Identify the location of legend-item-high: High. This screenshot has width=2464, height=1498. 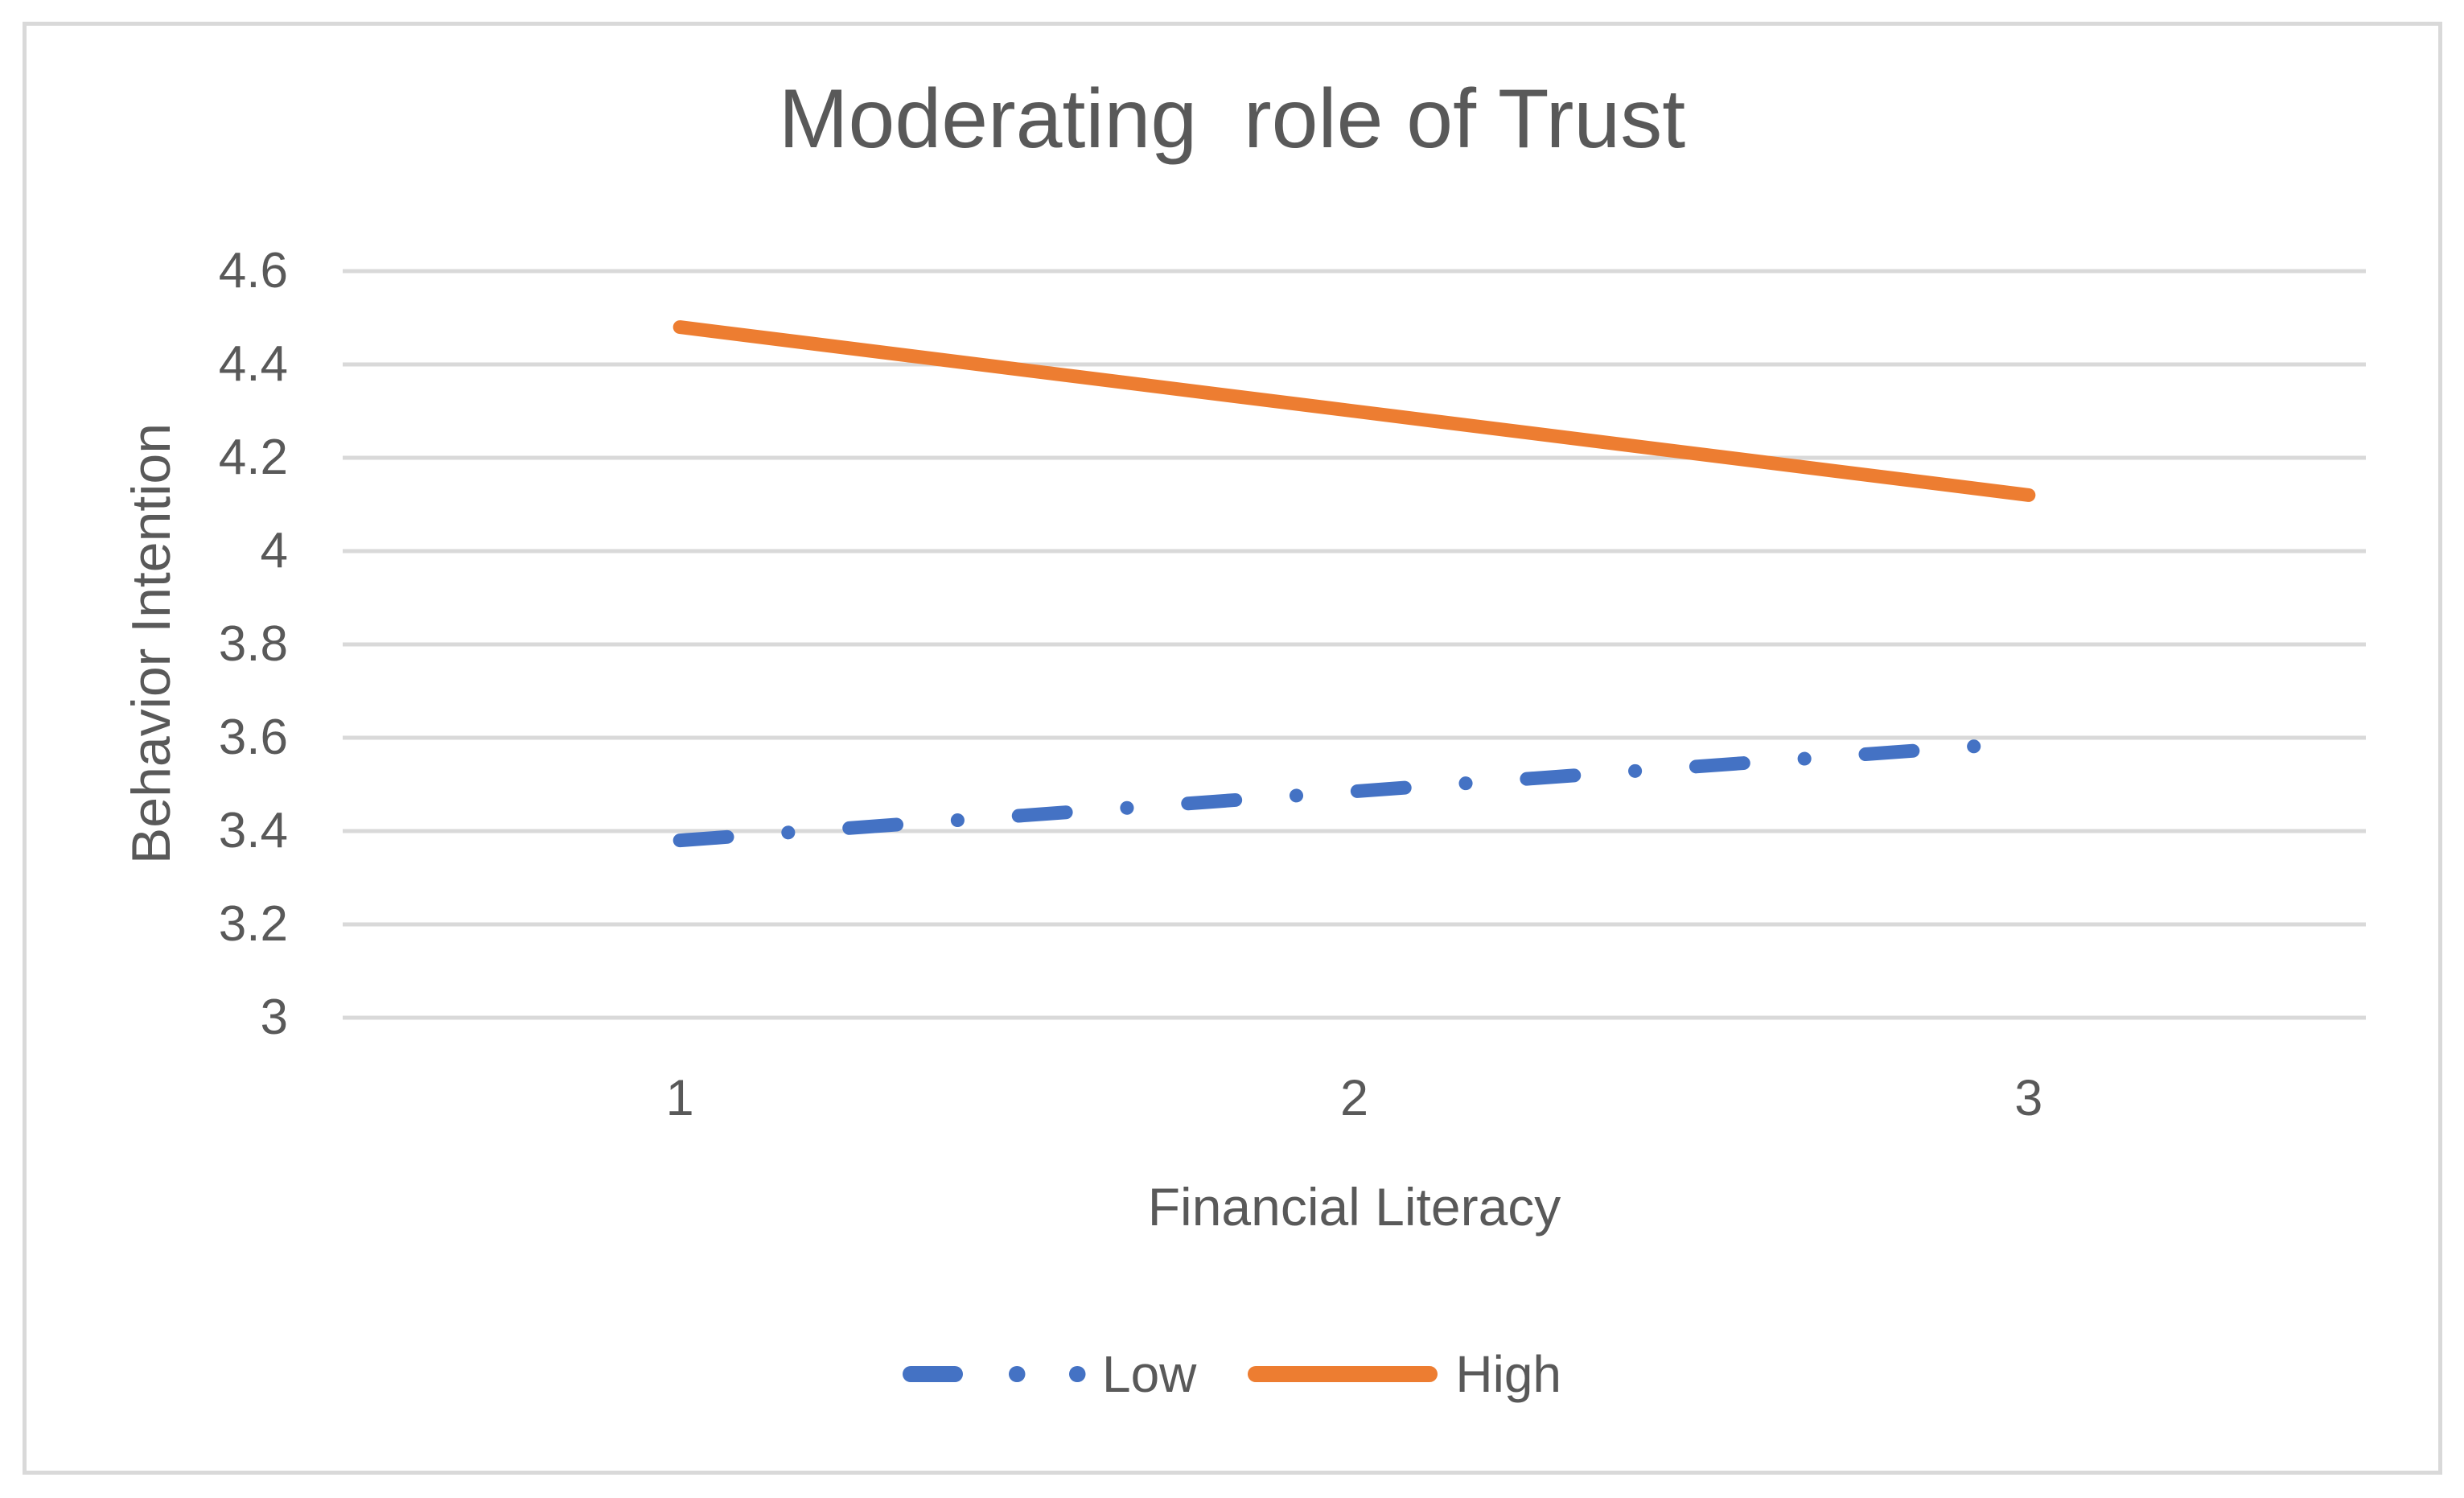
(1403, 1374).